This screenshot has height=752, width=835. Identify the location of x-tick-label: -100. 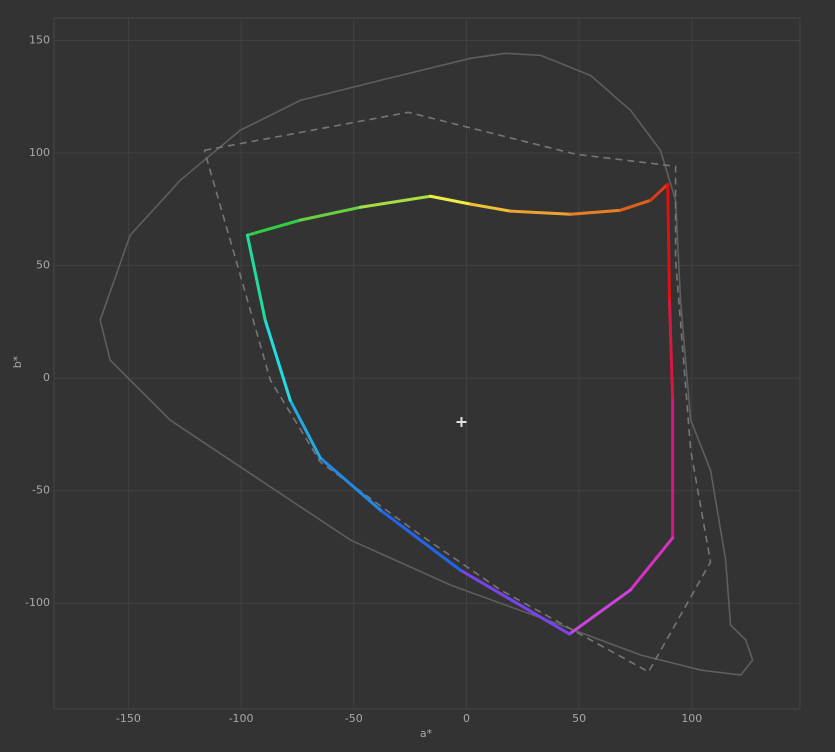
(241, 718).